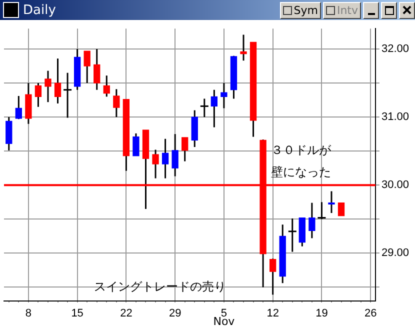 The width and height of the screenshot is (415, 334). What do you see at coordinates (224, 313) in the screenshot?
I see `x-tick-label: 5` at bounding box center [224, 313].